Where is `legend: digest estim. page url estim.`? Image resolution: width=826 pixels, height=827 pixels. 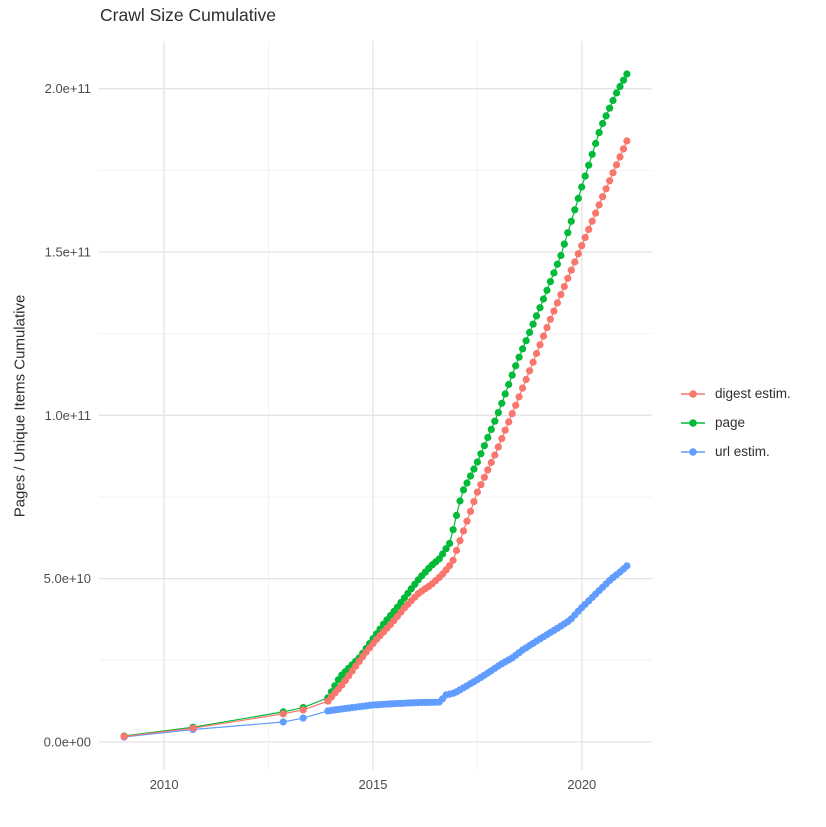 legend: digest estim. page url estim. is located at coordinates (735, 422).